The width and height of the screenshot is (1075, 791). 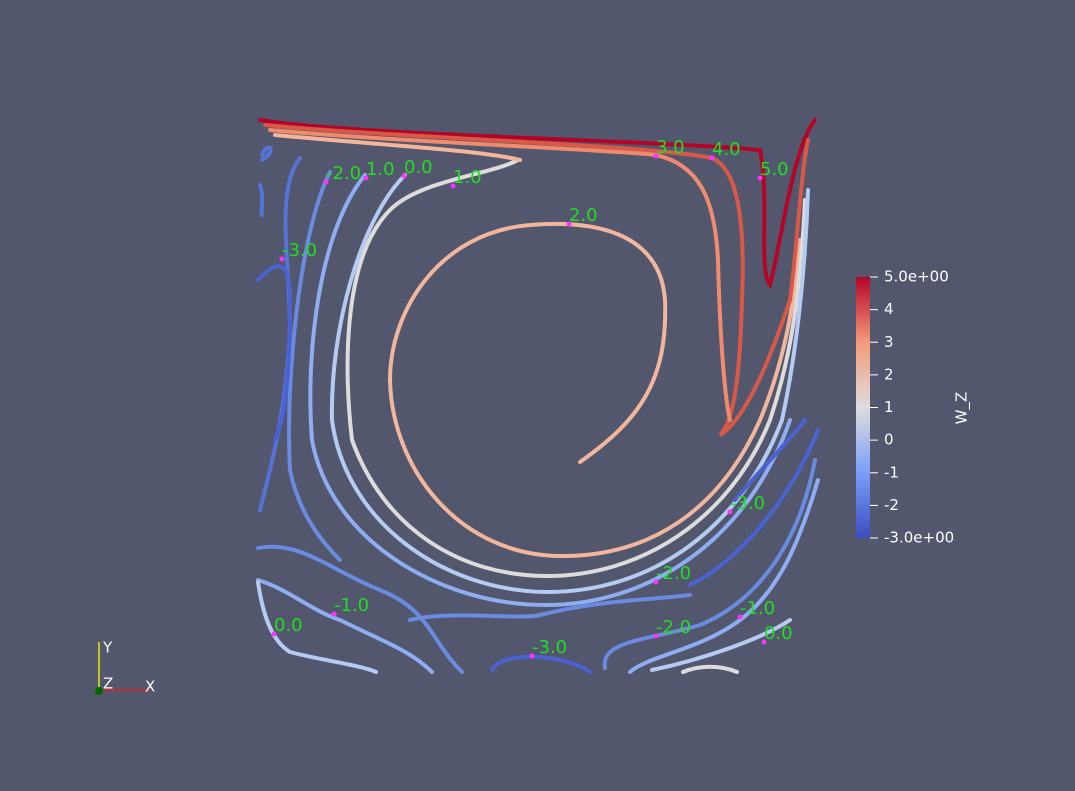 I want to click on tick-label: 1, so click(x=889, y=407).